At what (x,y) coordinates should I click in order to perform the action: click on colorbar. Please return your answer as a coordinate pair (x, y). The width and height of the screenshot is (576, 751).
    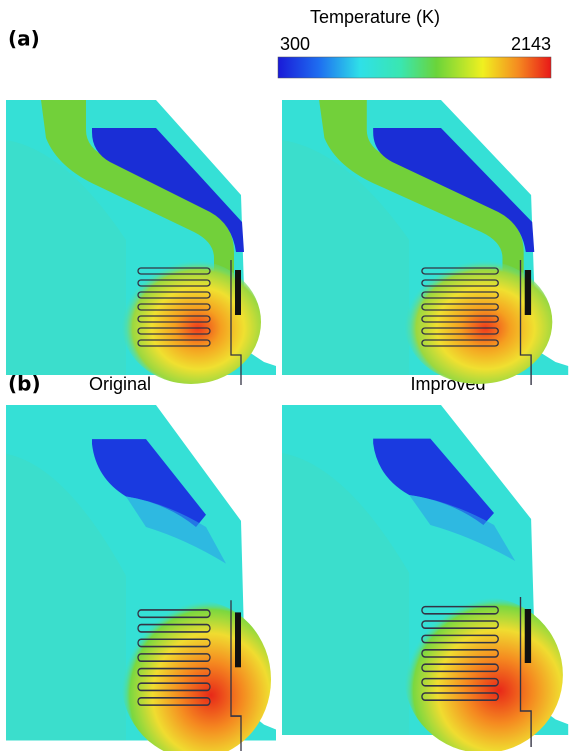
    Looking at the image, I should click on (414, 67).